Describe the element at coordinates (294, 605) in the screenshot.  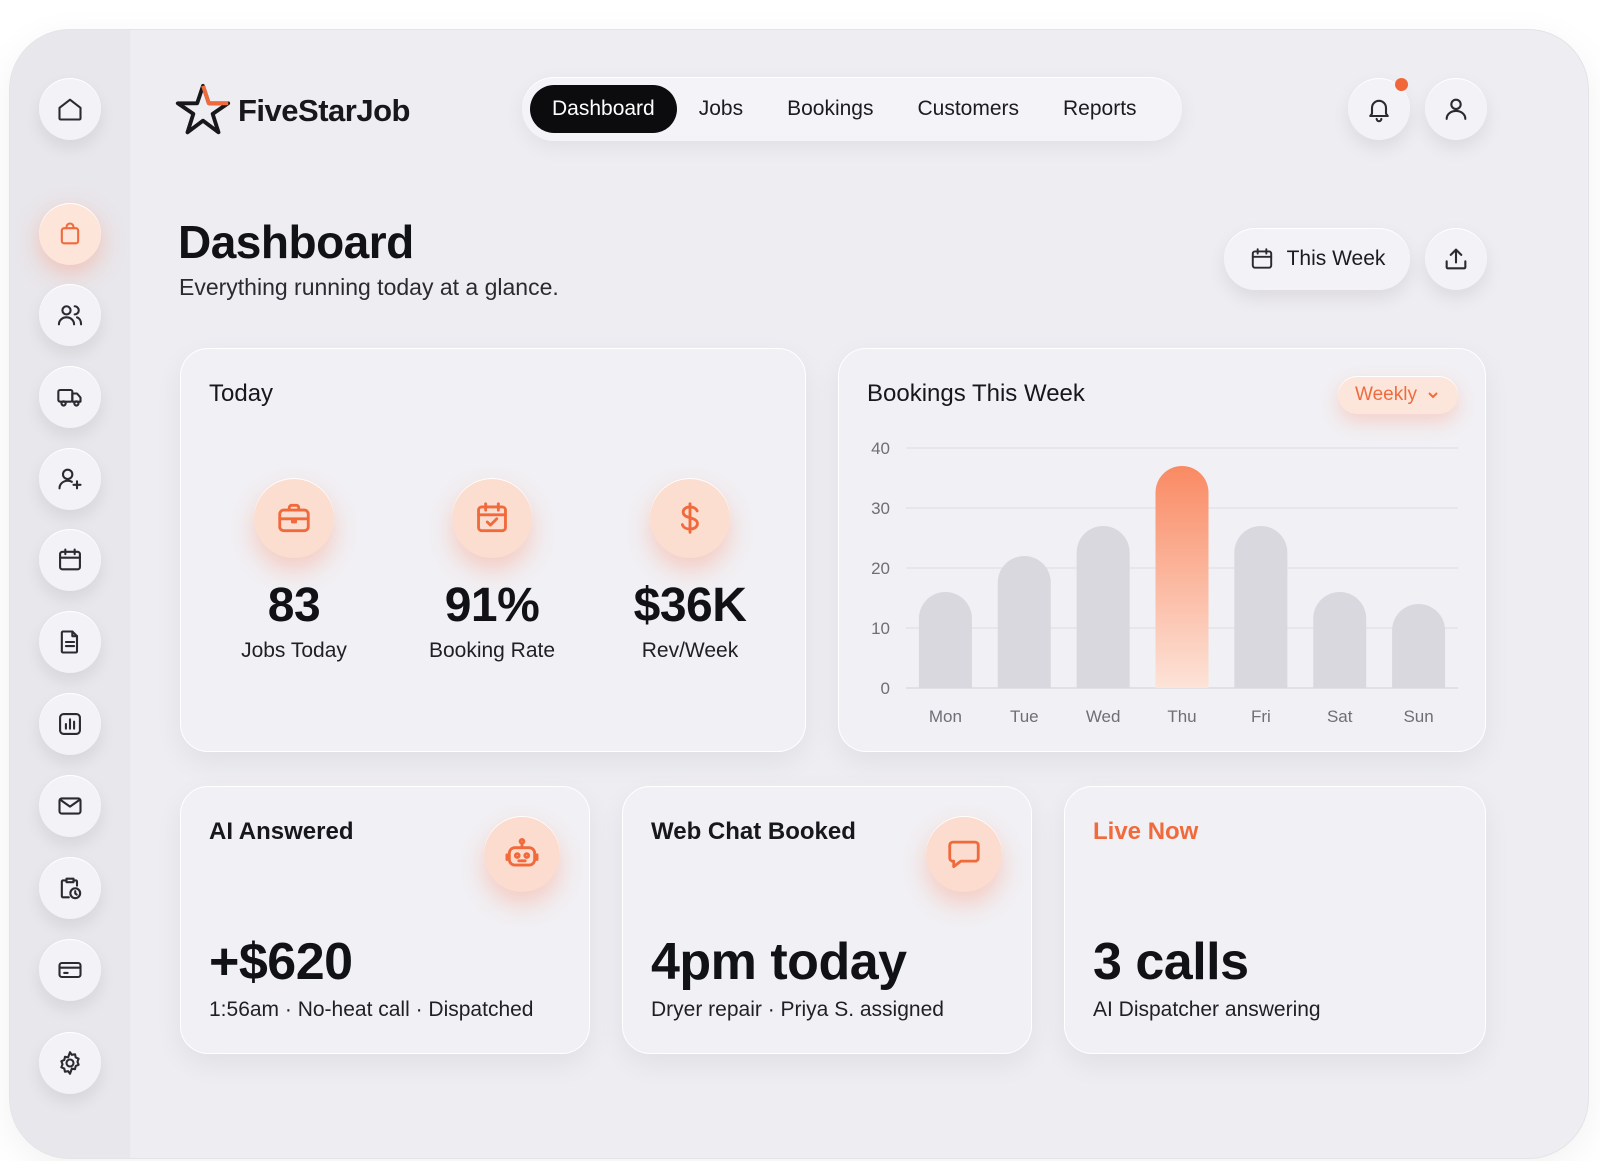
I see `stat-value: 83` at that location.